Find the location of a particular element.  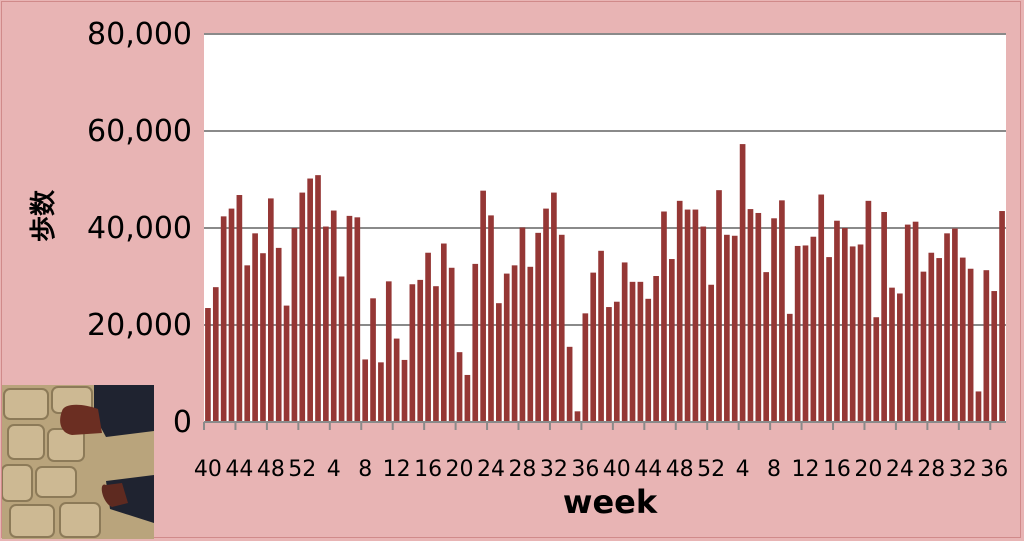

x-tick-label: 8 is located at coordinates (365, 469).